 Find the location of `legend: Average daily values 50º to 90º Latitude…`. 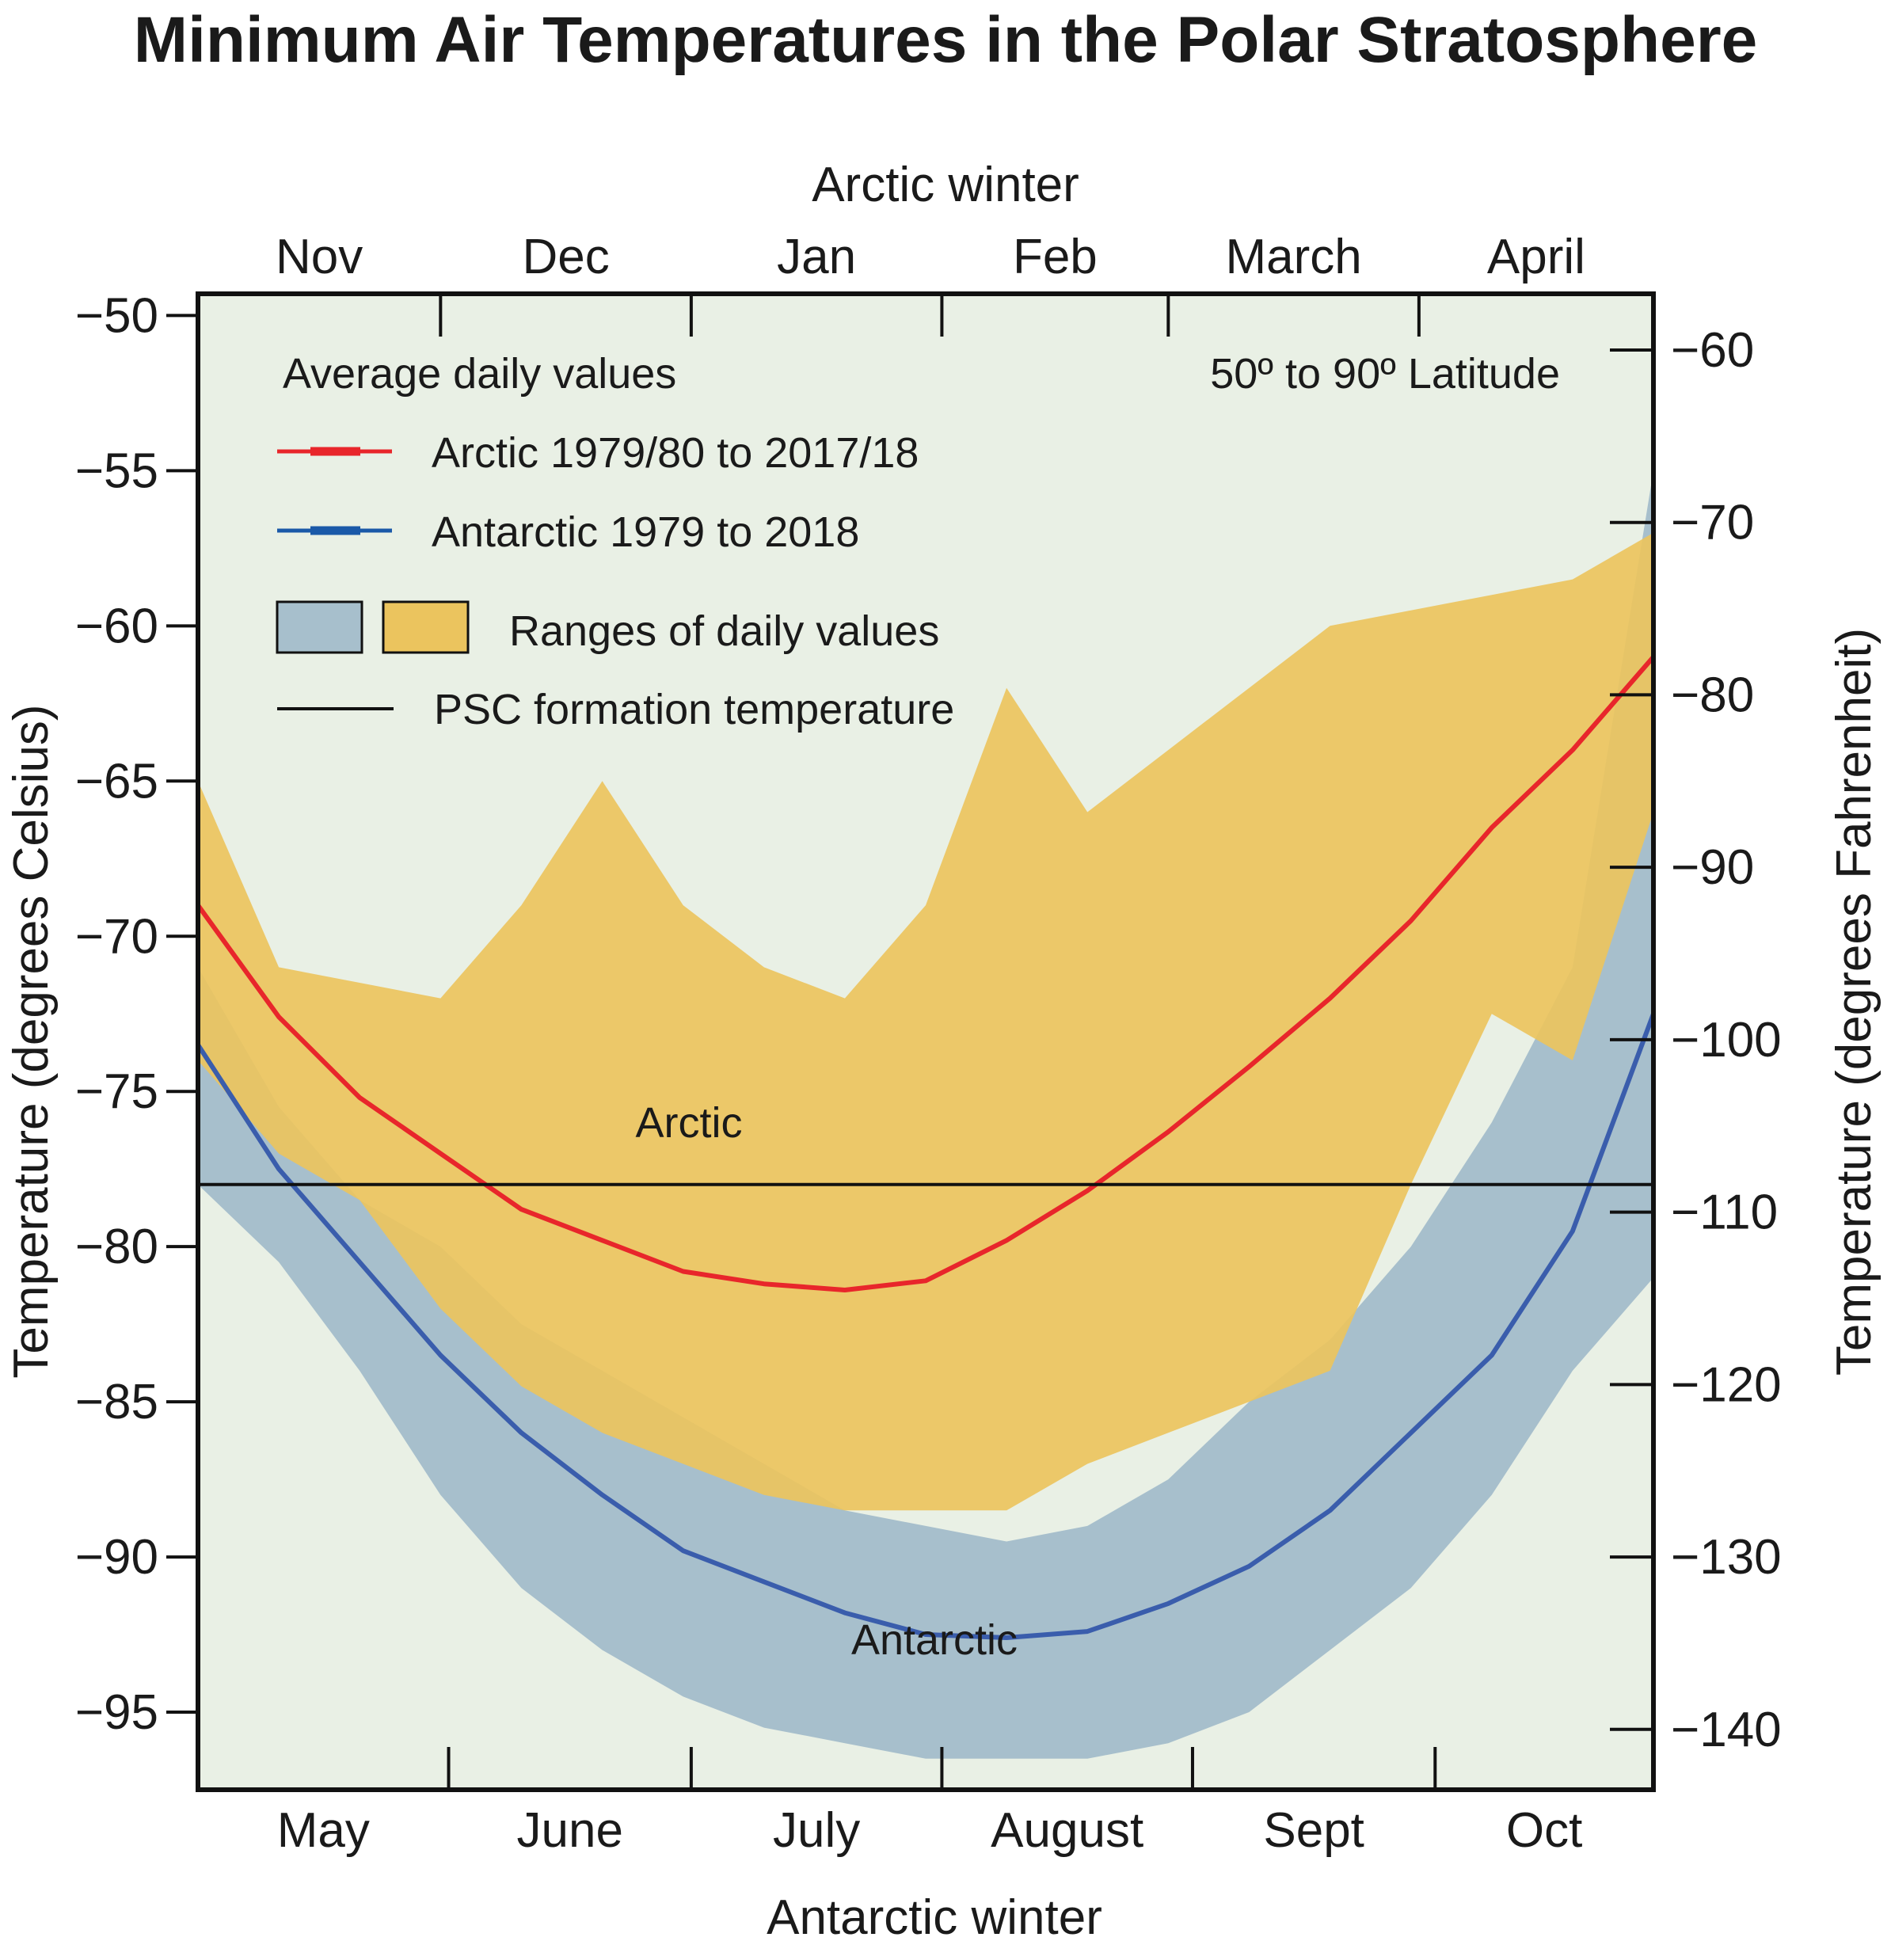

legend: Average daily values 50º to 90º Latitude… is located at coordinates (918, 541).